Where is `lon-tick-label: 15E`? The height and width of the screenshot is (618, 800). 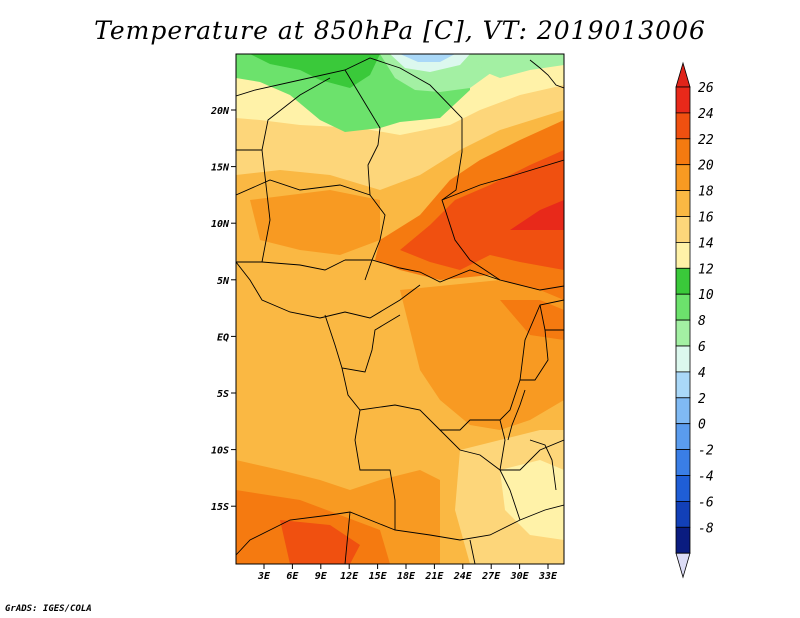
lon-tick-label: 15E is located at coordinates (378, 576).